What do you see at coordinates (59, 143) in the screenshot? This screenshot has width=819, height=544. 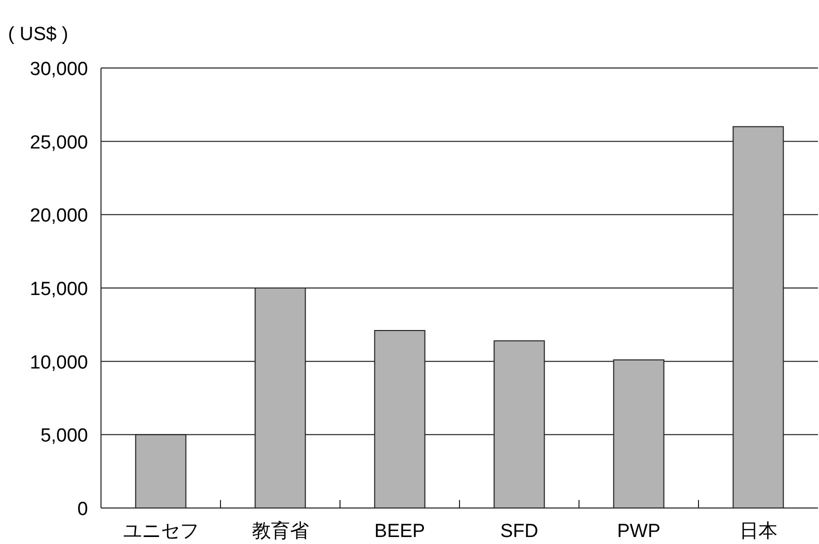 I see `y-tick-label: 25,000` at bounding box center [59, 143].